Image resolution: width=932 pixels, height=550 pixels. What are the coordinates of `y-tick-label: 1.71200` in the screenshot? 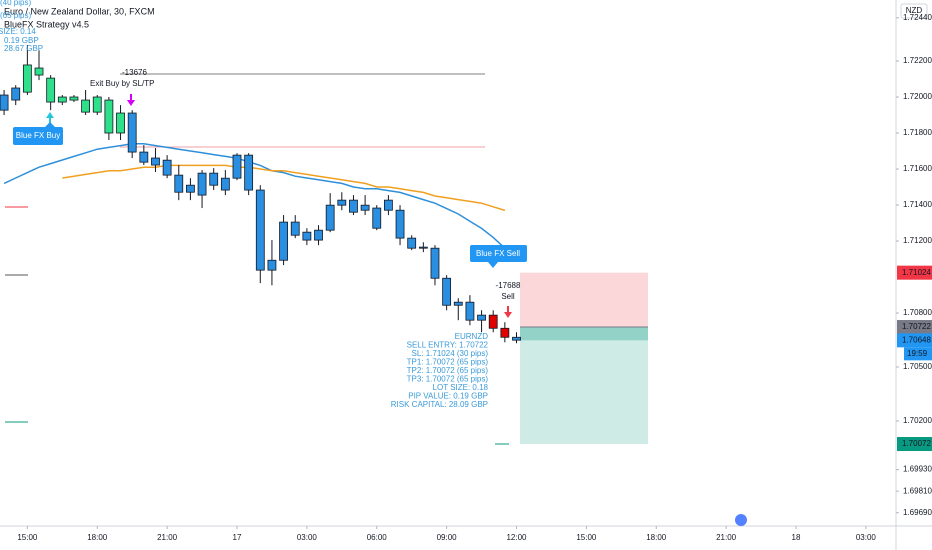 It's located at (917, 240).